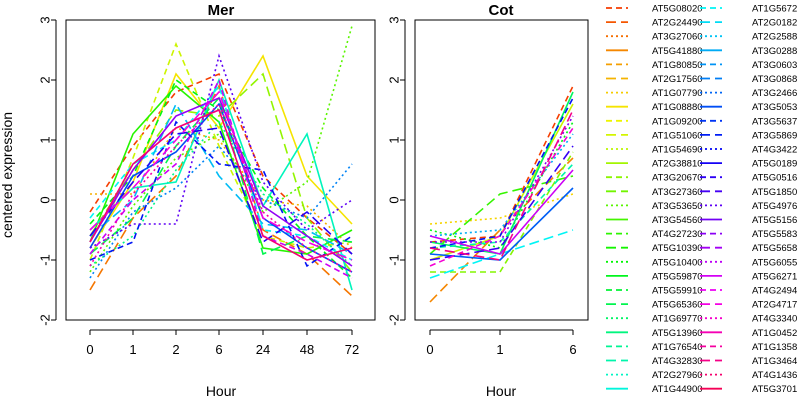  What do you see at coordinates (677, 375) in the screenshot?
I see `legend-entry: AT2G27960` at bounding box center [677, 375].